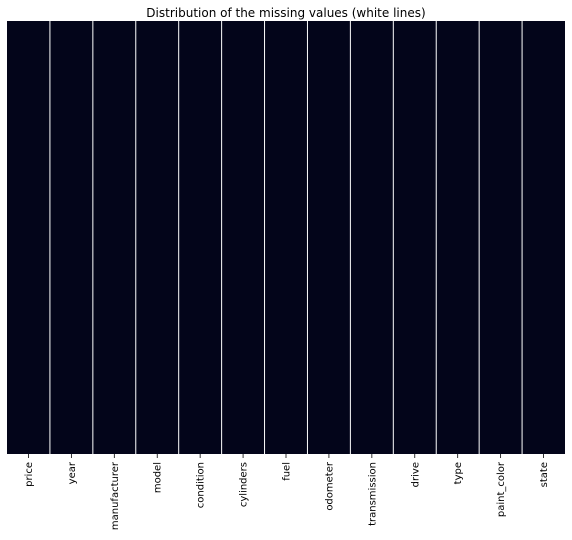 The width and height of the screenshot is (572, 540). Describe the element at coordinates (286, 456) in the screenshot. I see `x-tick-marks-group` at that location.